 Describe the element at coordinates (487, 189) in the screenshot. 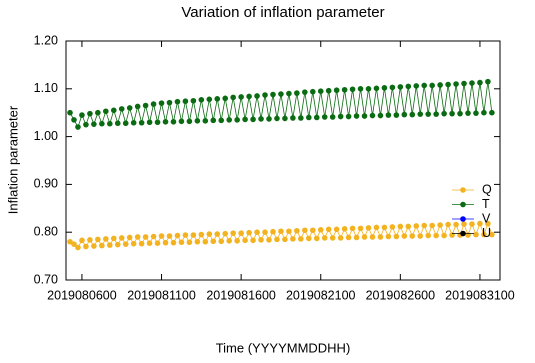

I see `legend-label: Q` at that location.